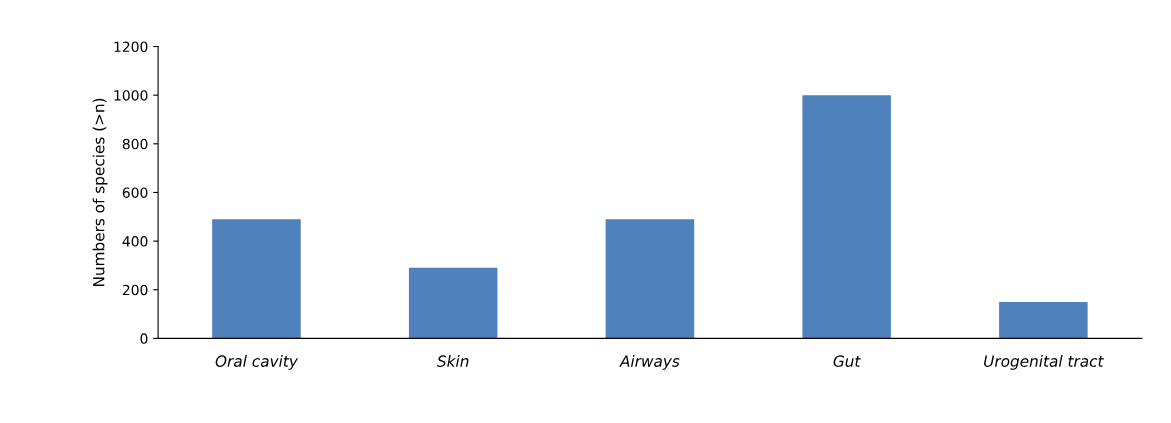 Image resolution: width=1171 pixels, height=423 pixels. What do you see at coordinates (135, 144) in the screenshot?
I see `y-tick-label: 800` at bounding box center [135, 144].